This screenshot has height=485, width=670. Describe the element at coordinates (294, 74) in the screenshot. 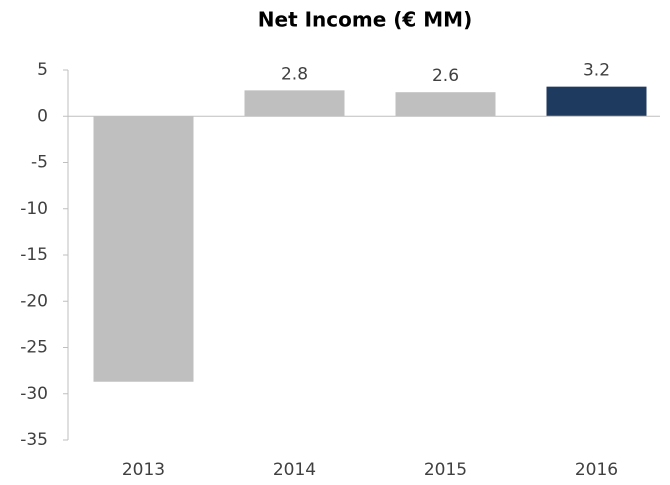

I see `data-label: 2.8` at that location.